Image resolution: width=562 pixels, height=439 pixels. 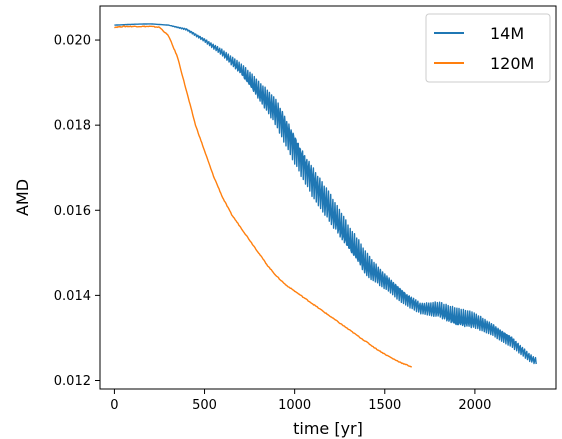 I want to click on x-tick-label: 1000, so click(x=294, y=405).